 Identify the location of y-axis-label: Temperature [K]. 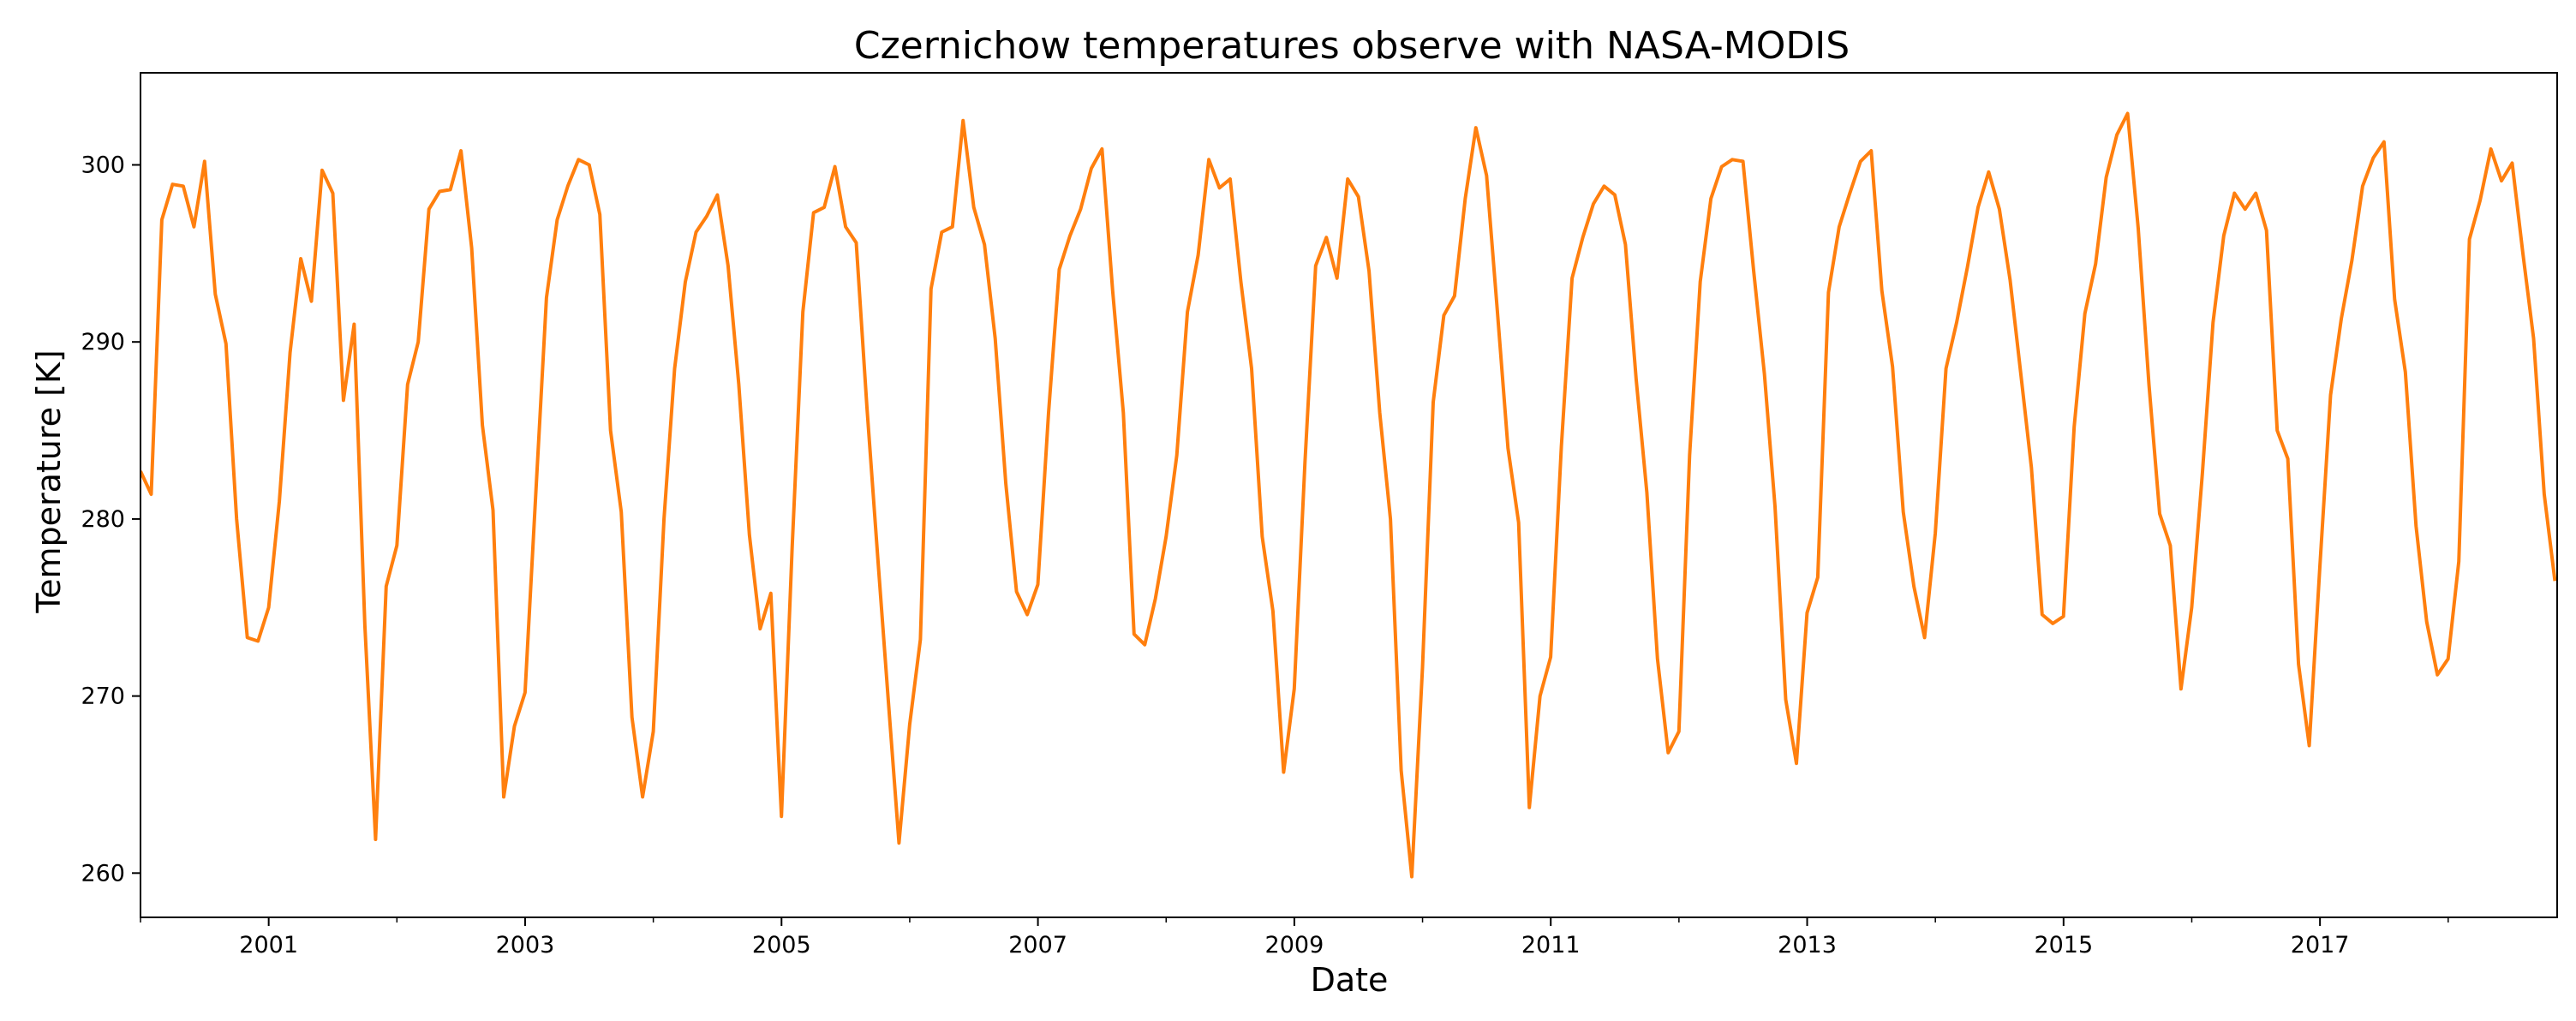
(49, 481).